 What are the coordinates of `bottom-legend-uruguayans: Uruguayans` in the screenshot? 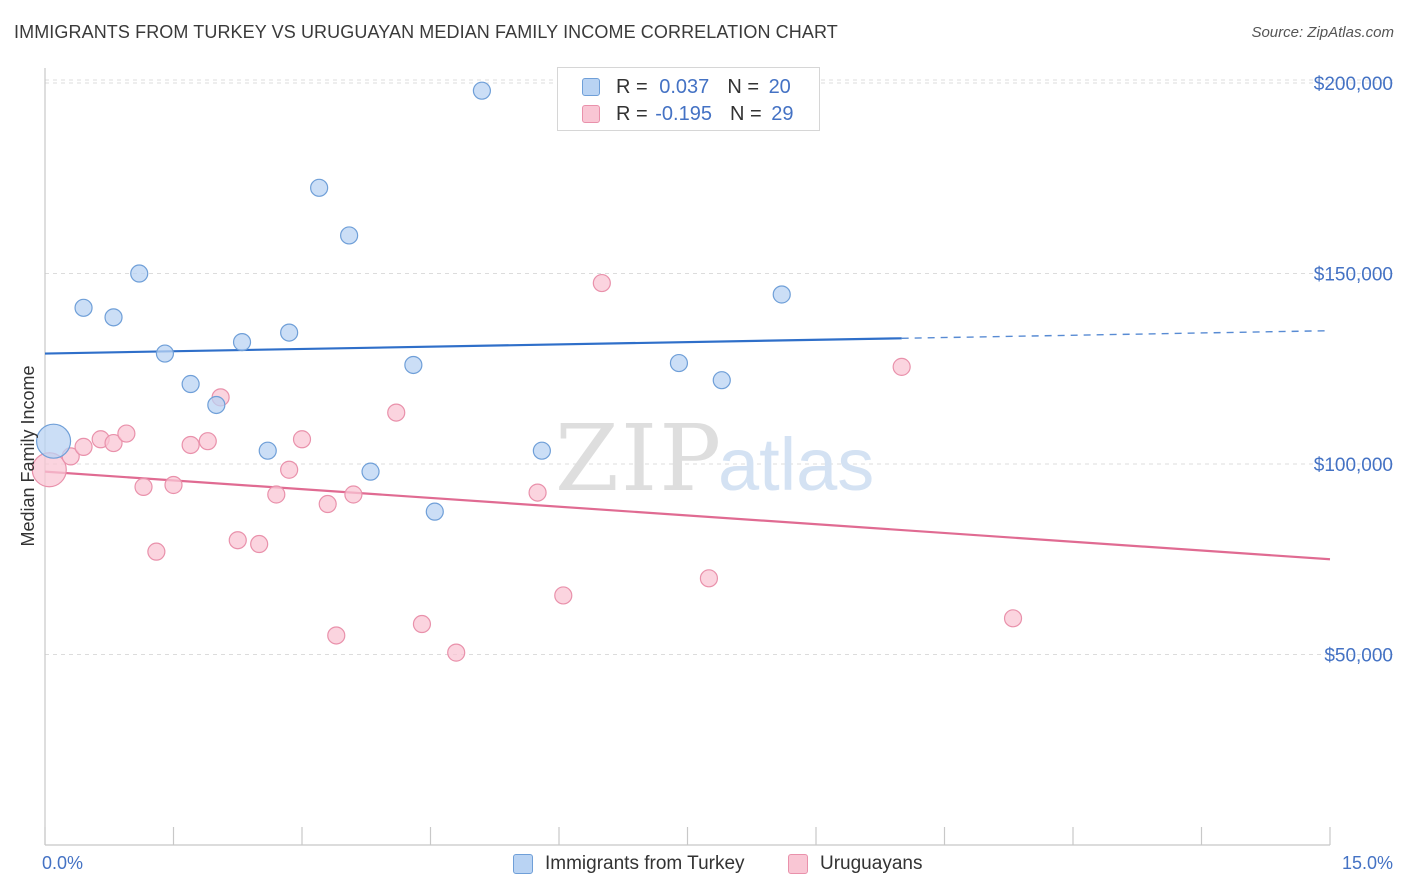 It's located at (855, 864).